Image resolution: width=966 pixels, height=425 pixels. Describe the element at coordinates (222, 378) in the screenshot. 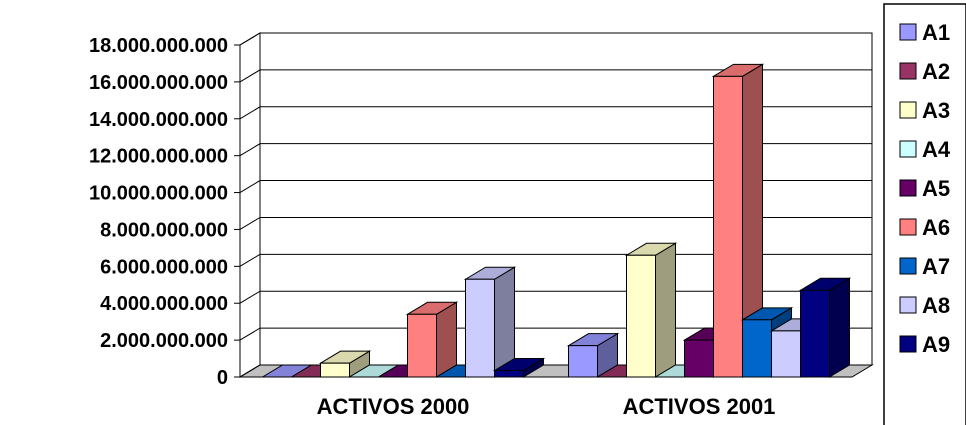

I see `y-tick-label: 0` at that location.